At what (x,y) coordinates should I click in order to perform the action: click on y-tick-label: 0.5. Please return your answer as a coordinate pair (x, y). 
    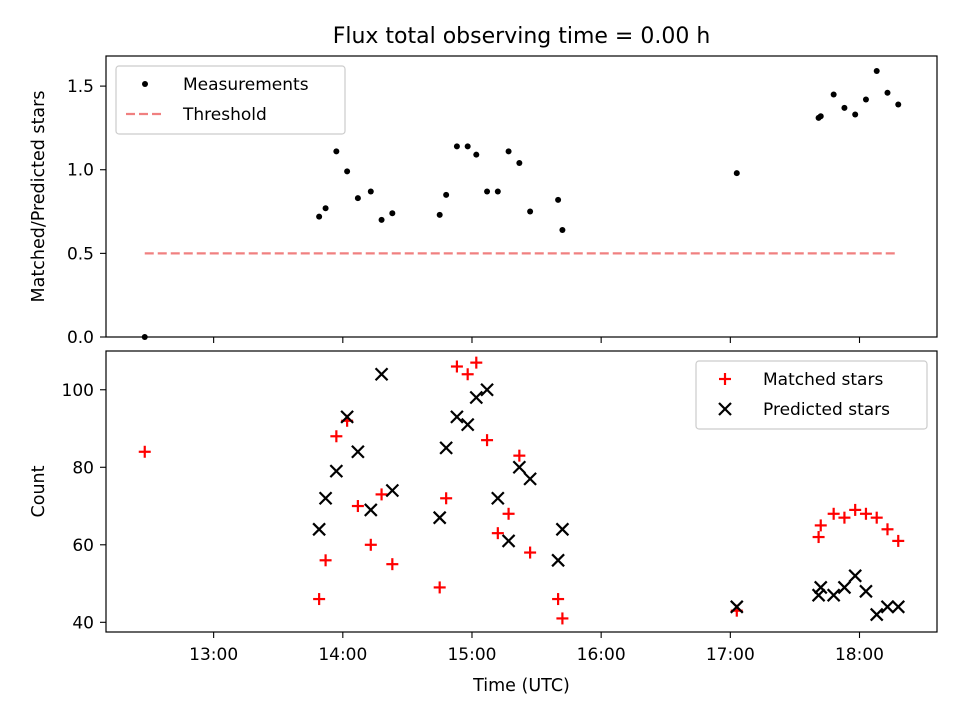
    Looking at the image, I should click on (80, 254).